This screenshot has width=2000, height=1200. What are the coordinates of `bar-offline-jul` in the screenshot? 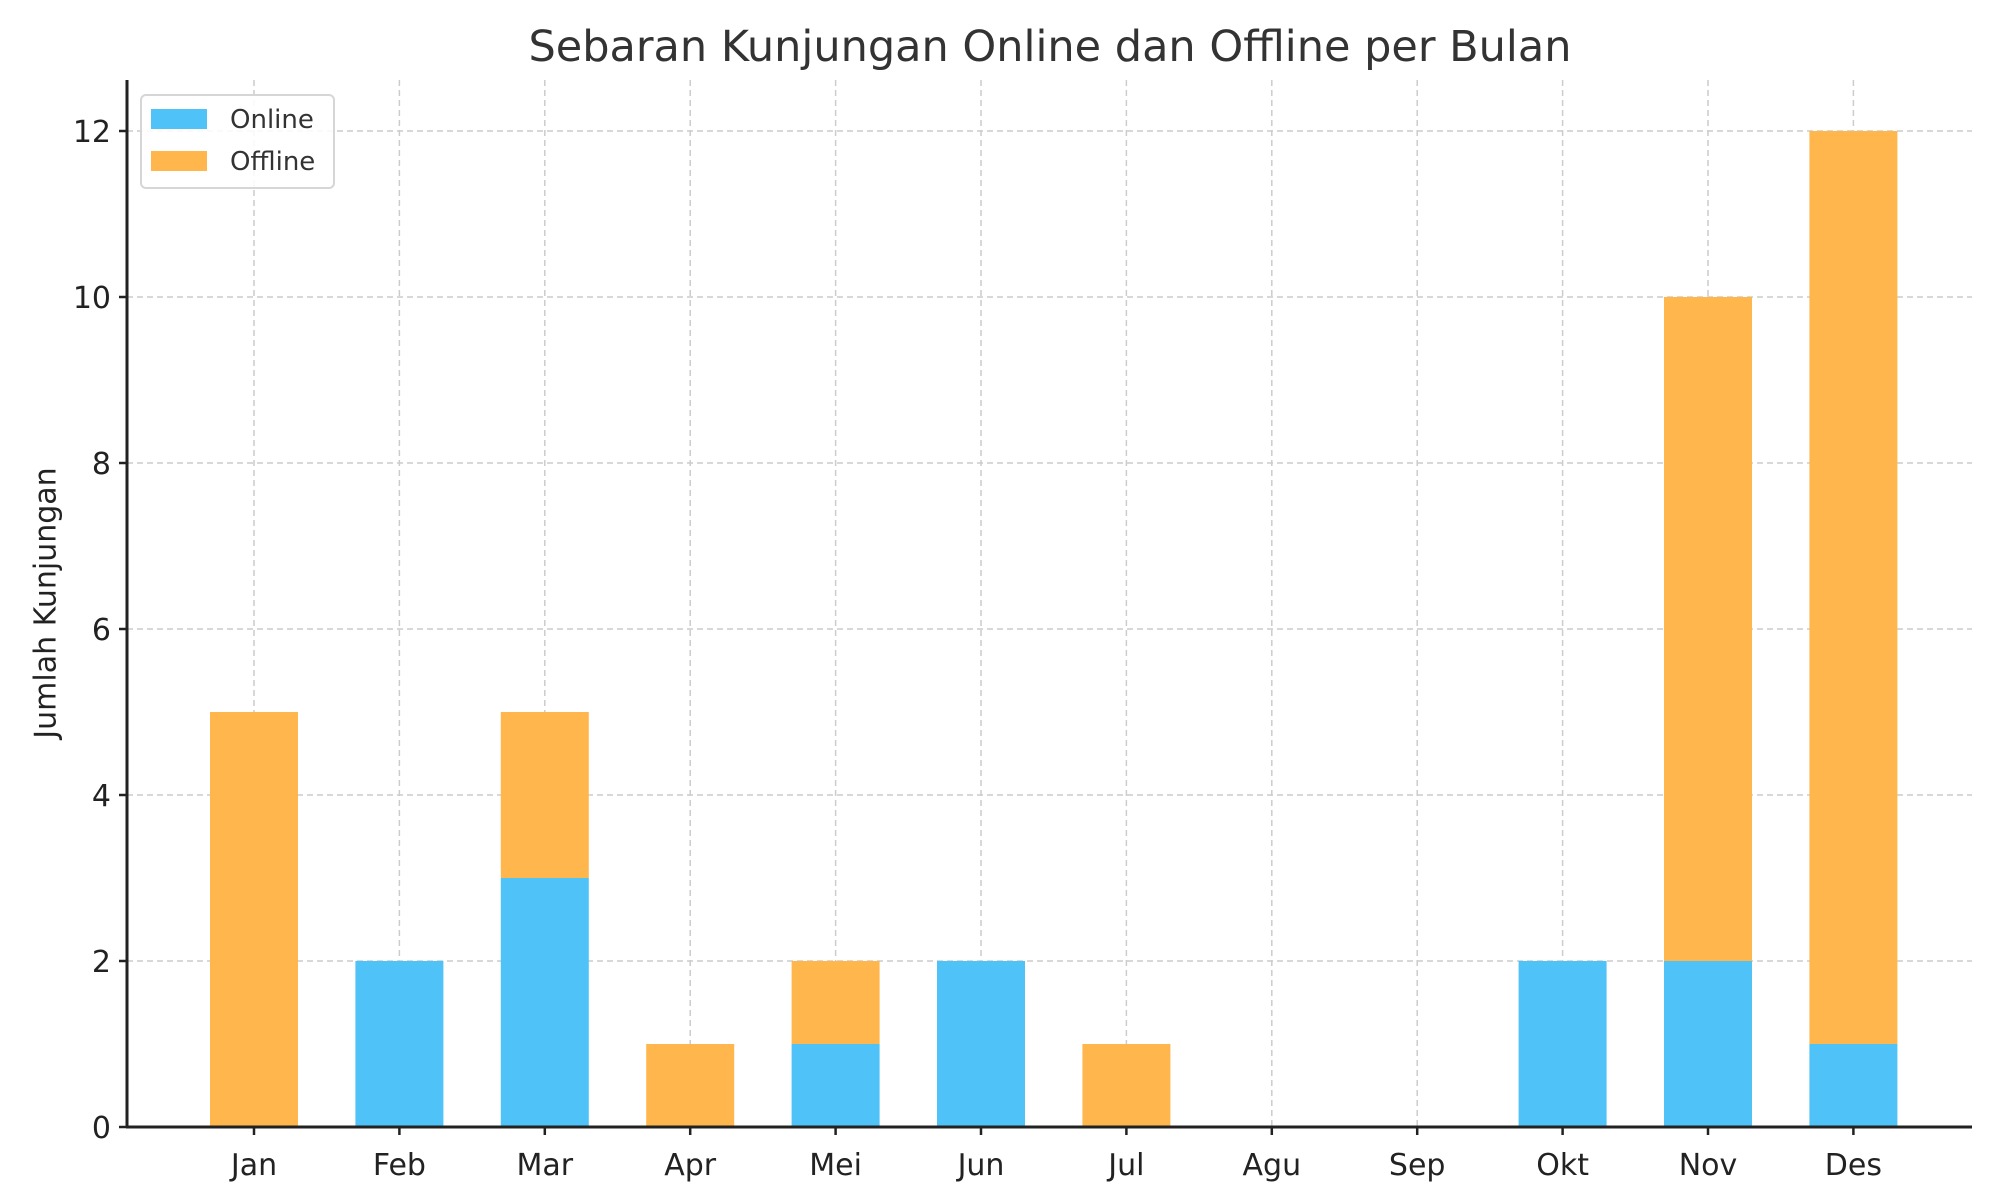 It's located at (1126, 1085).